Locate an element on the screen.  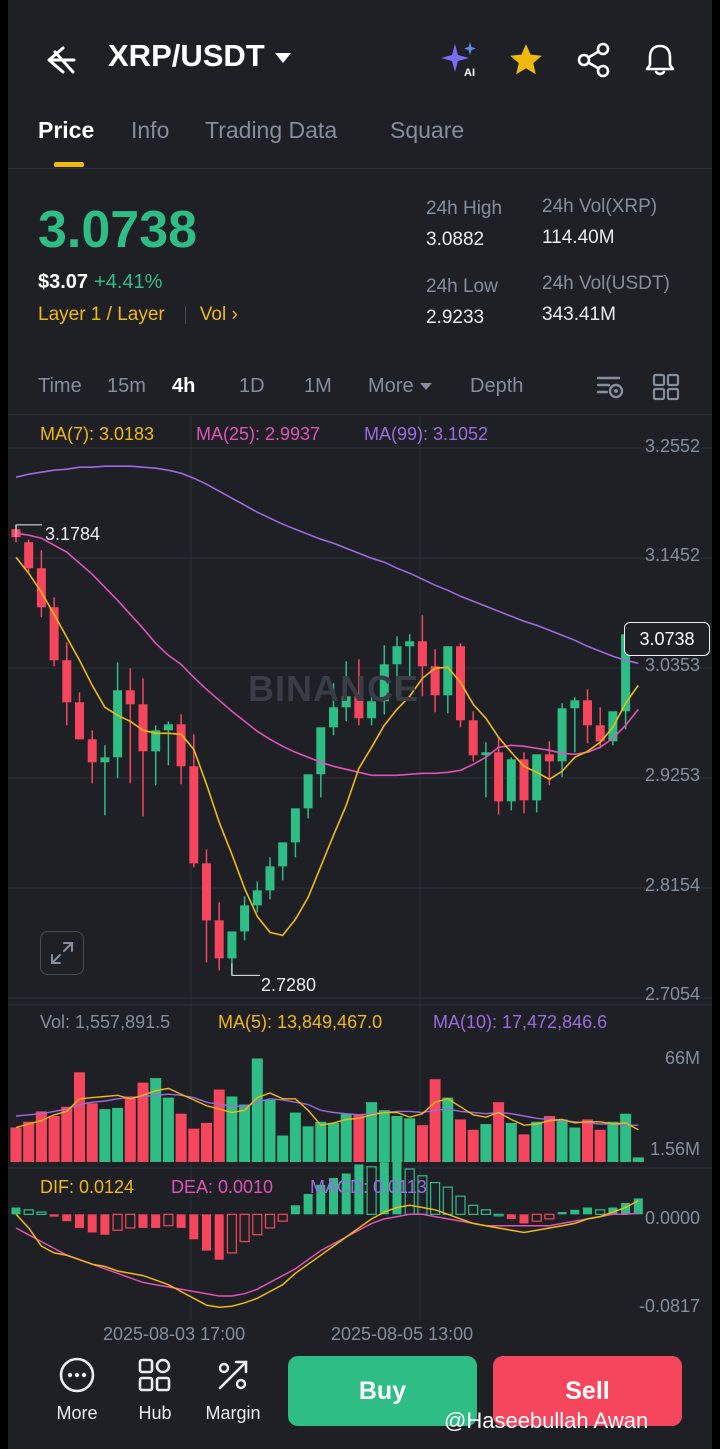
24h-high-label: 24h High is located at coordinates (464, 208).